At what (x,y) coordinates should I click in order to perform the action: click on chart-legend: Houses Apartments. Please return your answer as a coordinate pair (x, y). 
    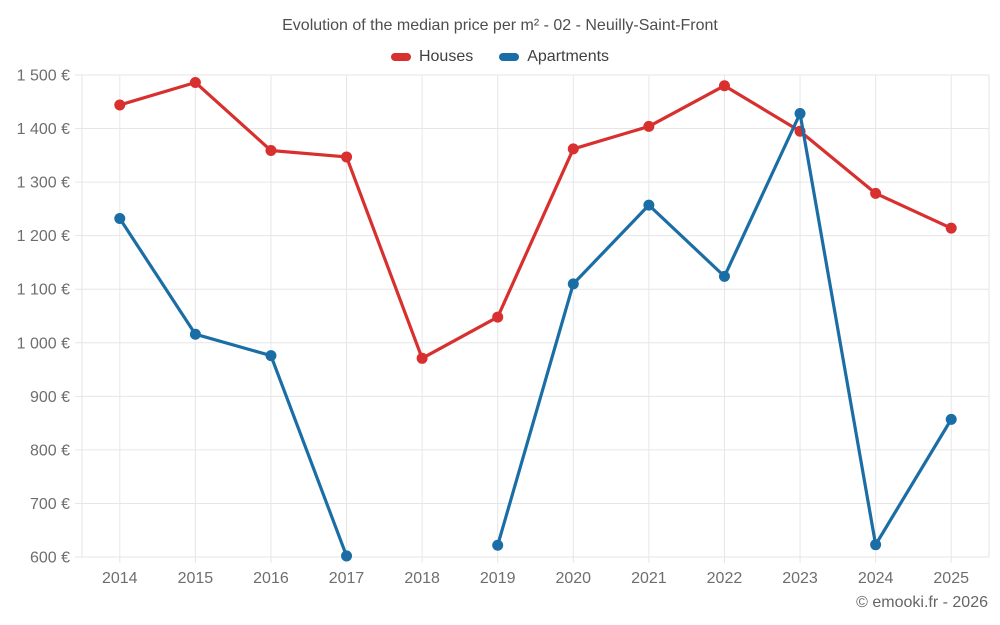
    Looking at the image, I should click on (500, 57).